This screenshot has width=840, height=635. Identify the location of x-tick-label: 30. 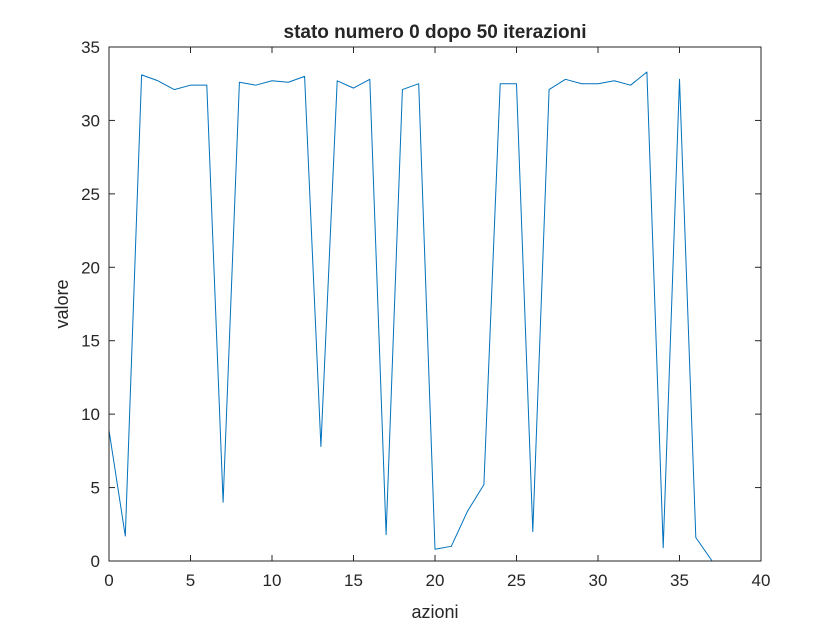
(598, 580).